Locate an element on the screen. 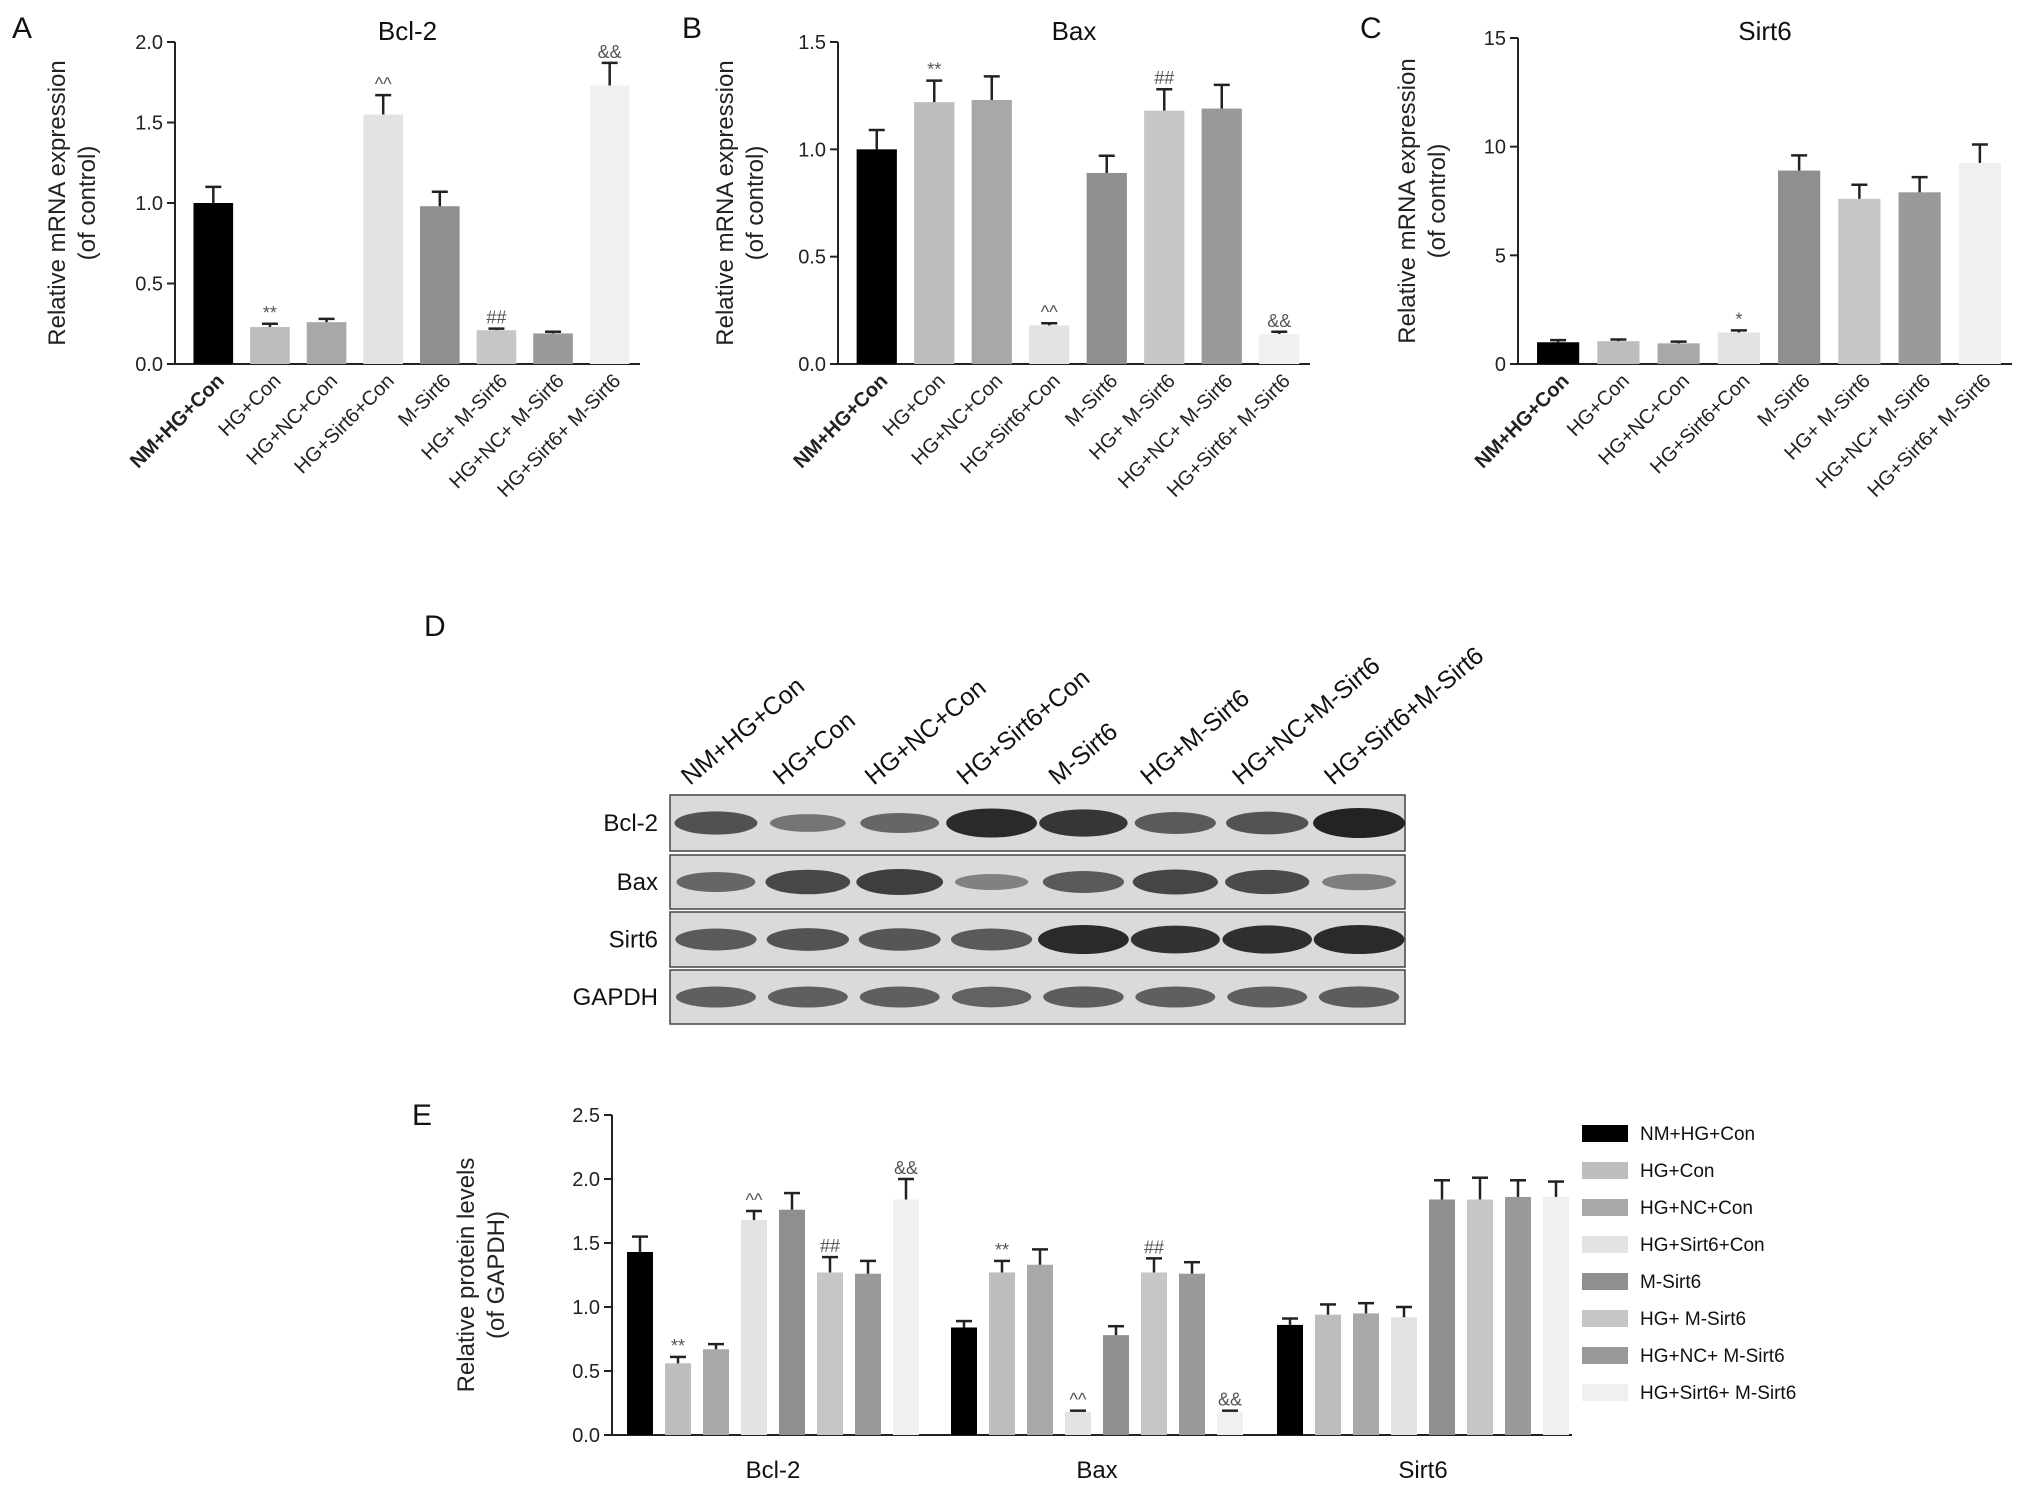 The width and height of the screenshot is (2031, 1487). blot-row-label: Sirt6 is located at coordinates (633, 940).